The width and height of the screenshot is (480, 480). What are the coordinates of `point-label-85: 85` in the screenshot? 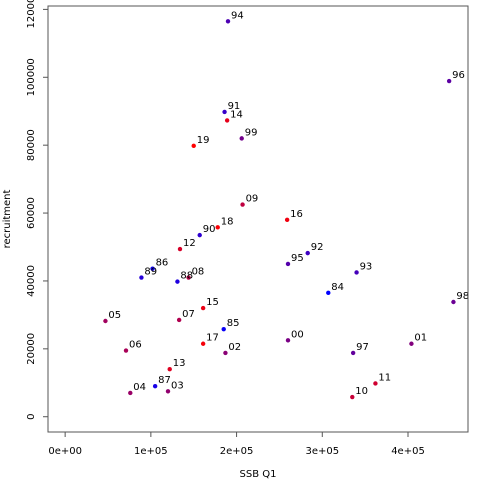 It's located at (233, 323).